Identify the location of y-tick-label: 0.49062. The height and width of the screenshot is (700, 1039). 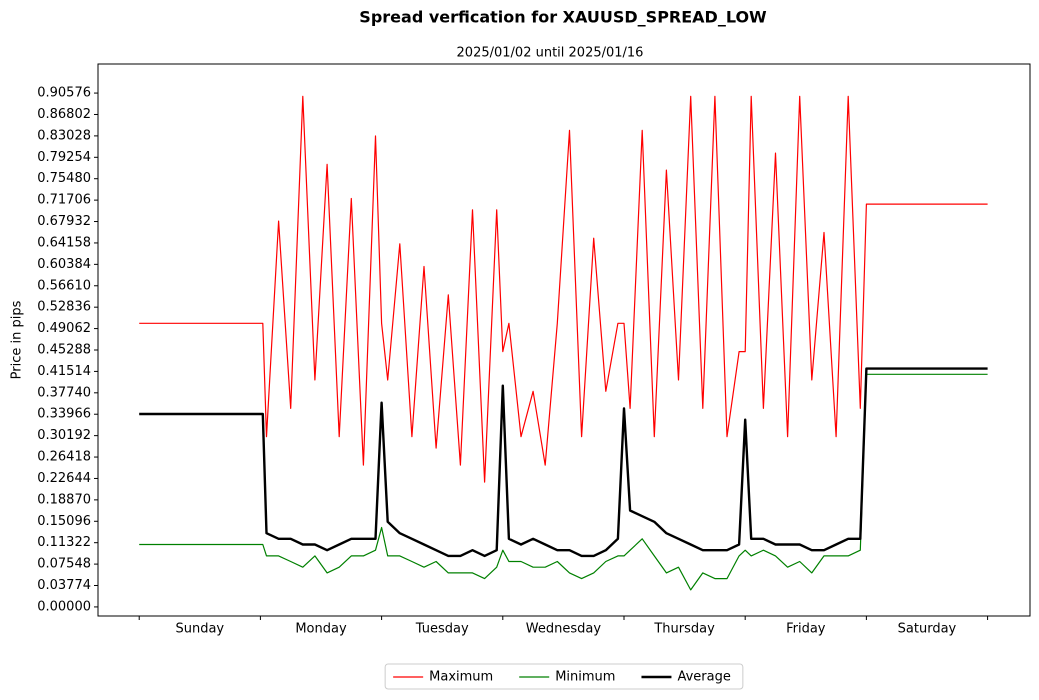
(64, 328).